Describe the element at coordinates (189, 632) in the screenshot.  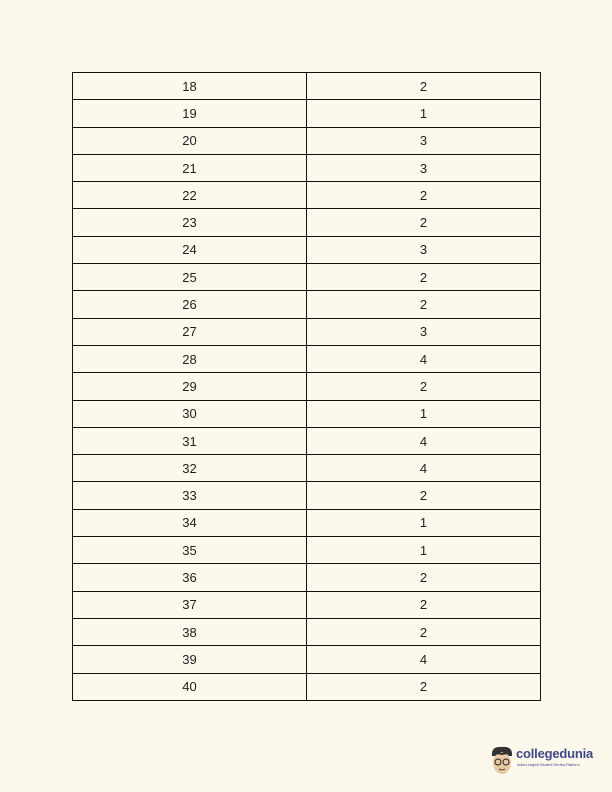
I see `question-number-cell: 38` at that location.